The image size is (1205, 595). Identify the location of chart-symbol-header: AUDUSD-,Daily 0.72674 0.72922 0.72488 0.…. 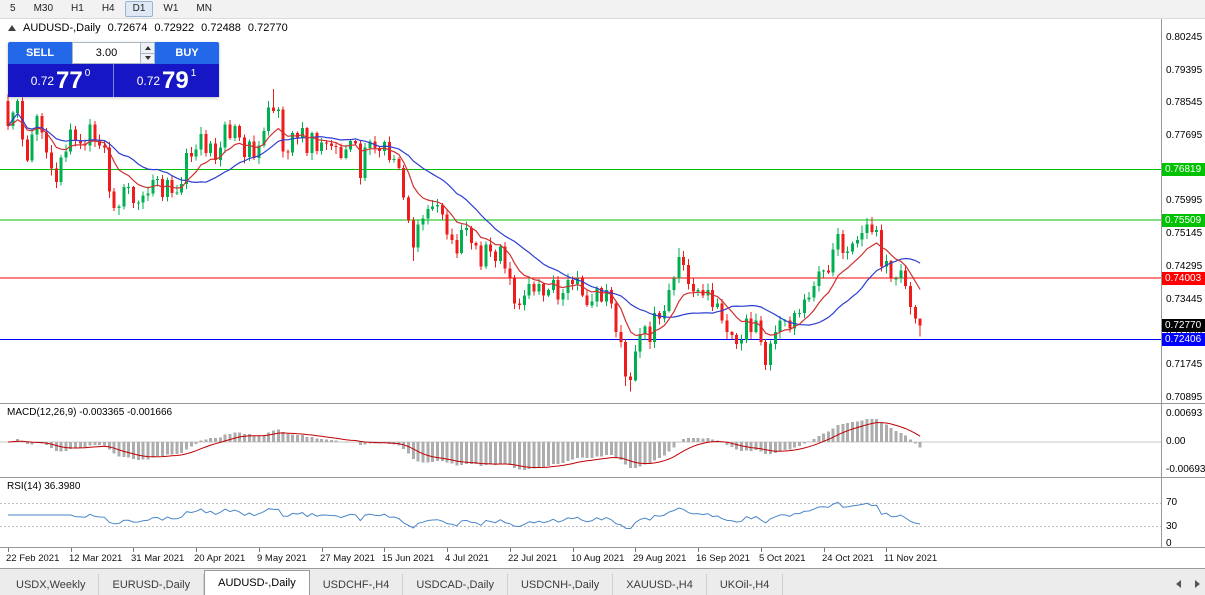
(148, 28).